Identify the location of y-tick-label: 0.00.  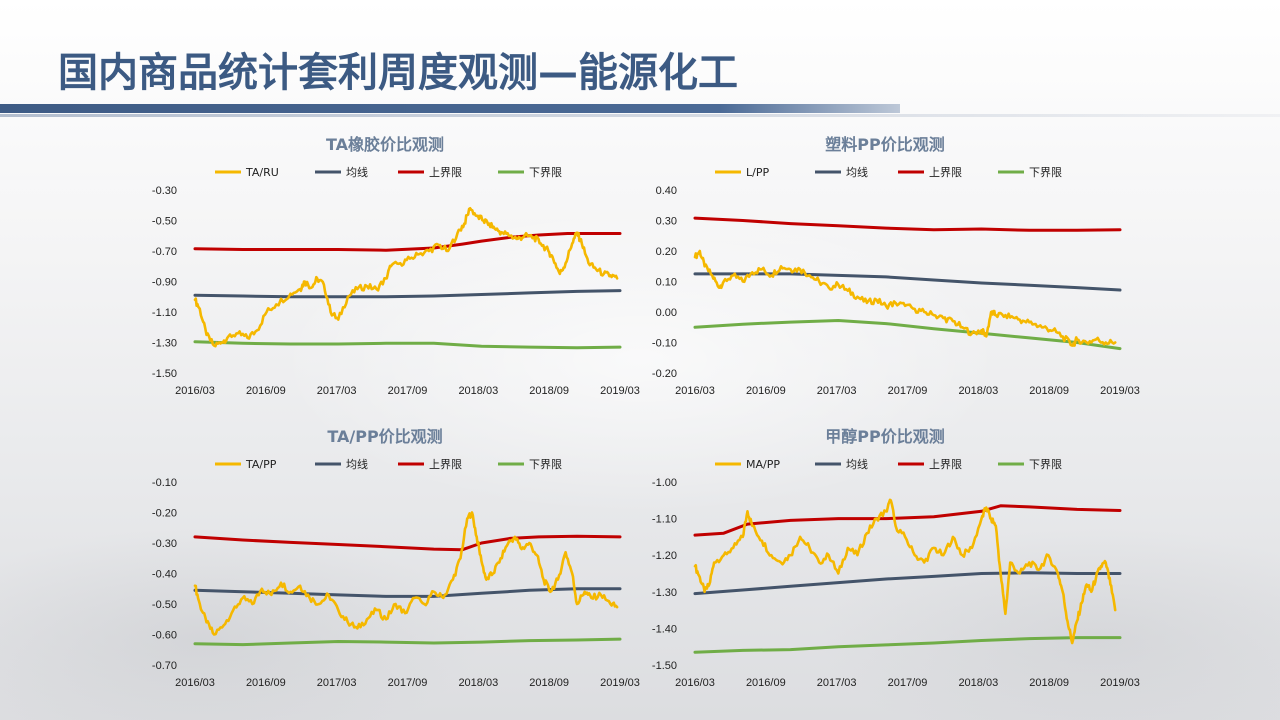
(666, 313).